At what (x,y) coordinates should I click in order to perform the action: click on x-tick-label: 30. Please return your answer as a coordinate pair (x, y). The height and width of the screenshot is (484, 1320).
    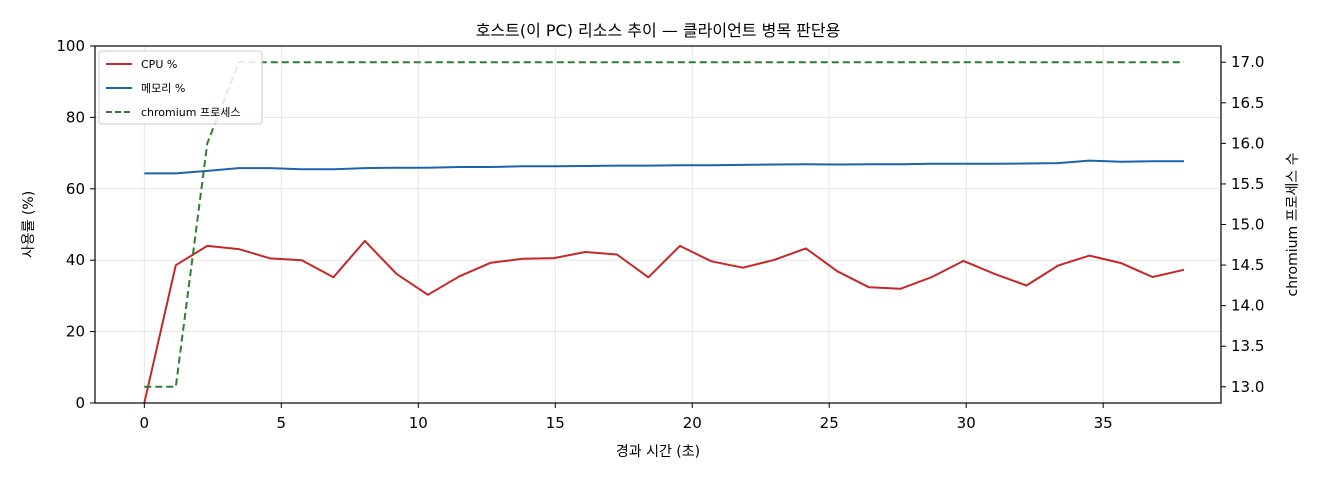
    Looking at the image, I should click on (966, 423).